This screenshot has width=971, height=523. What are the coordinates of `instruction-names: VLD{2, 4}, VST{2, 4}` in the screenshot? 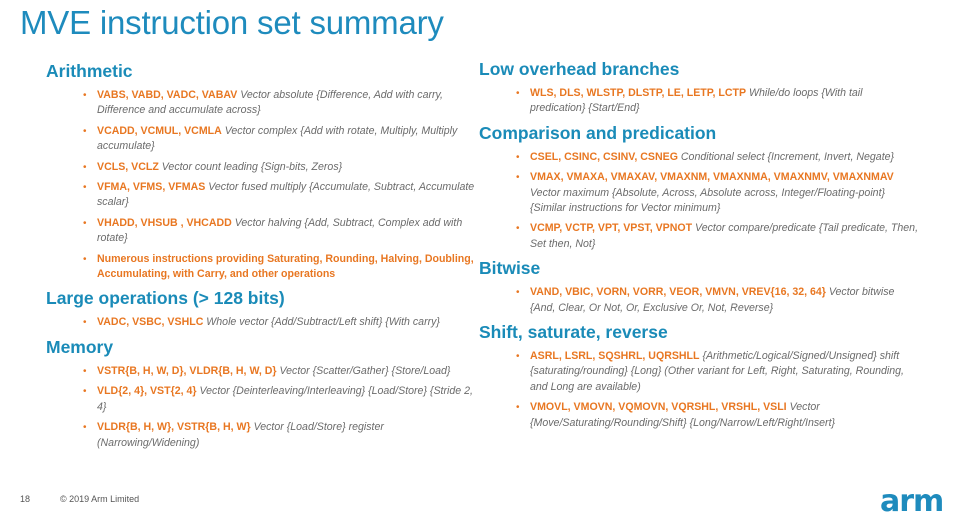 It's located at (147, 391).